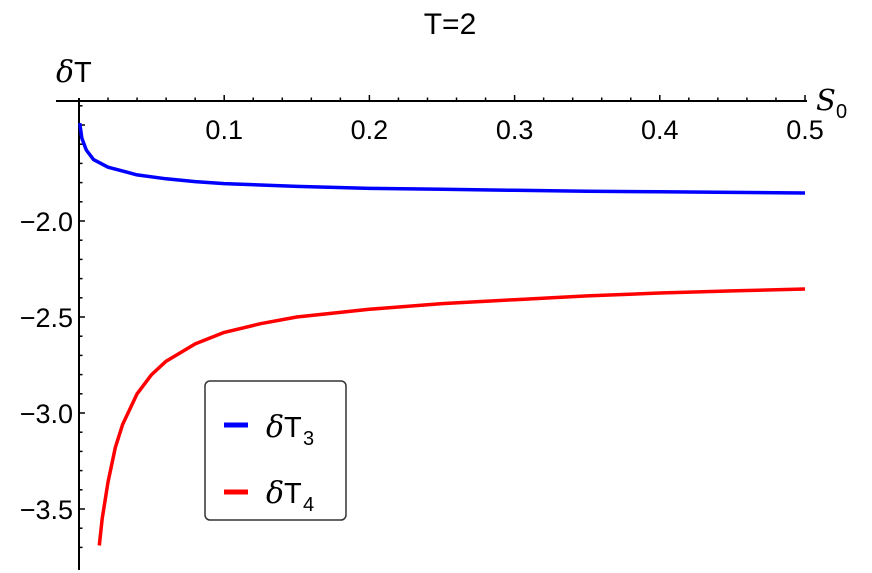 Image resolution: width=872 pixels, height=573 pixels. Describe the element at coordinates (515, 130) in the screenshot. I see `x-tick-label: 0.3` at that location.